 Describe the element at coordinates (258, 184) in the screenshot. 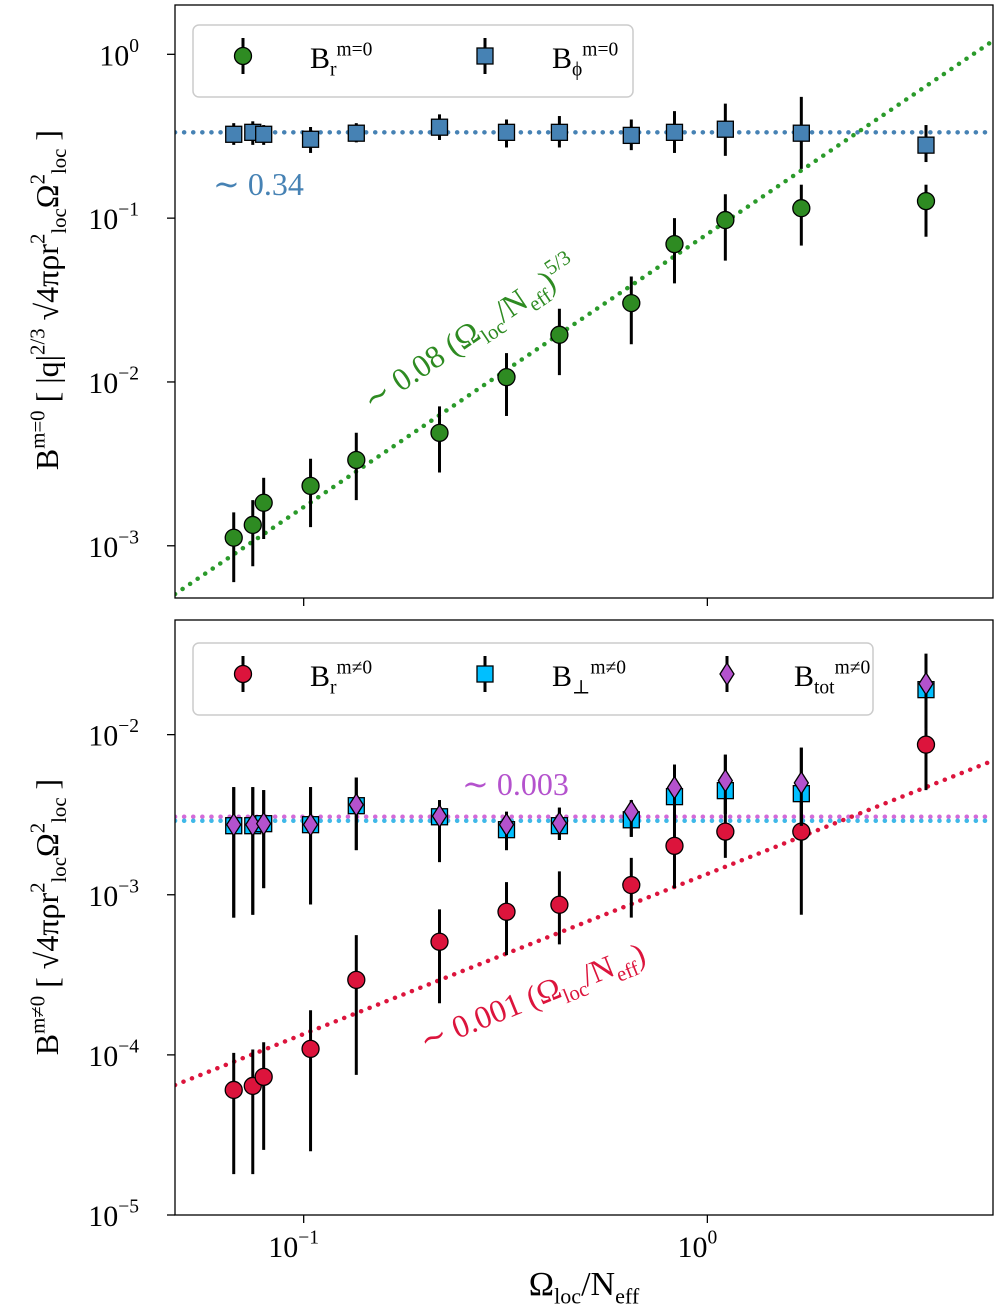

I see `text-part: ∼ 0.34` at that location.